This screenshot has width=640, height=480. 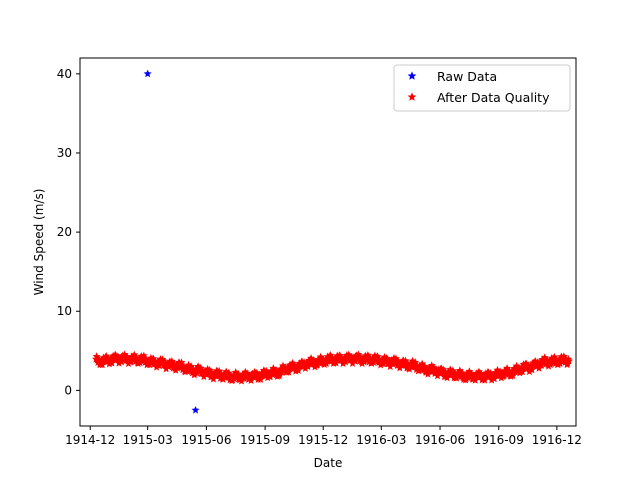 What do you see at coordinates (206, 440) in the screenshot?
I see `x-tick-label: 1915-06` at bounding box center [206, 440].